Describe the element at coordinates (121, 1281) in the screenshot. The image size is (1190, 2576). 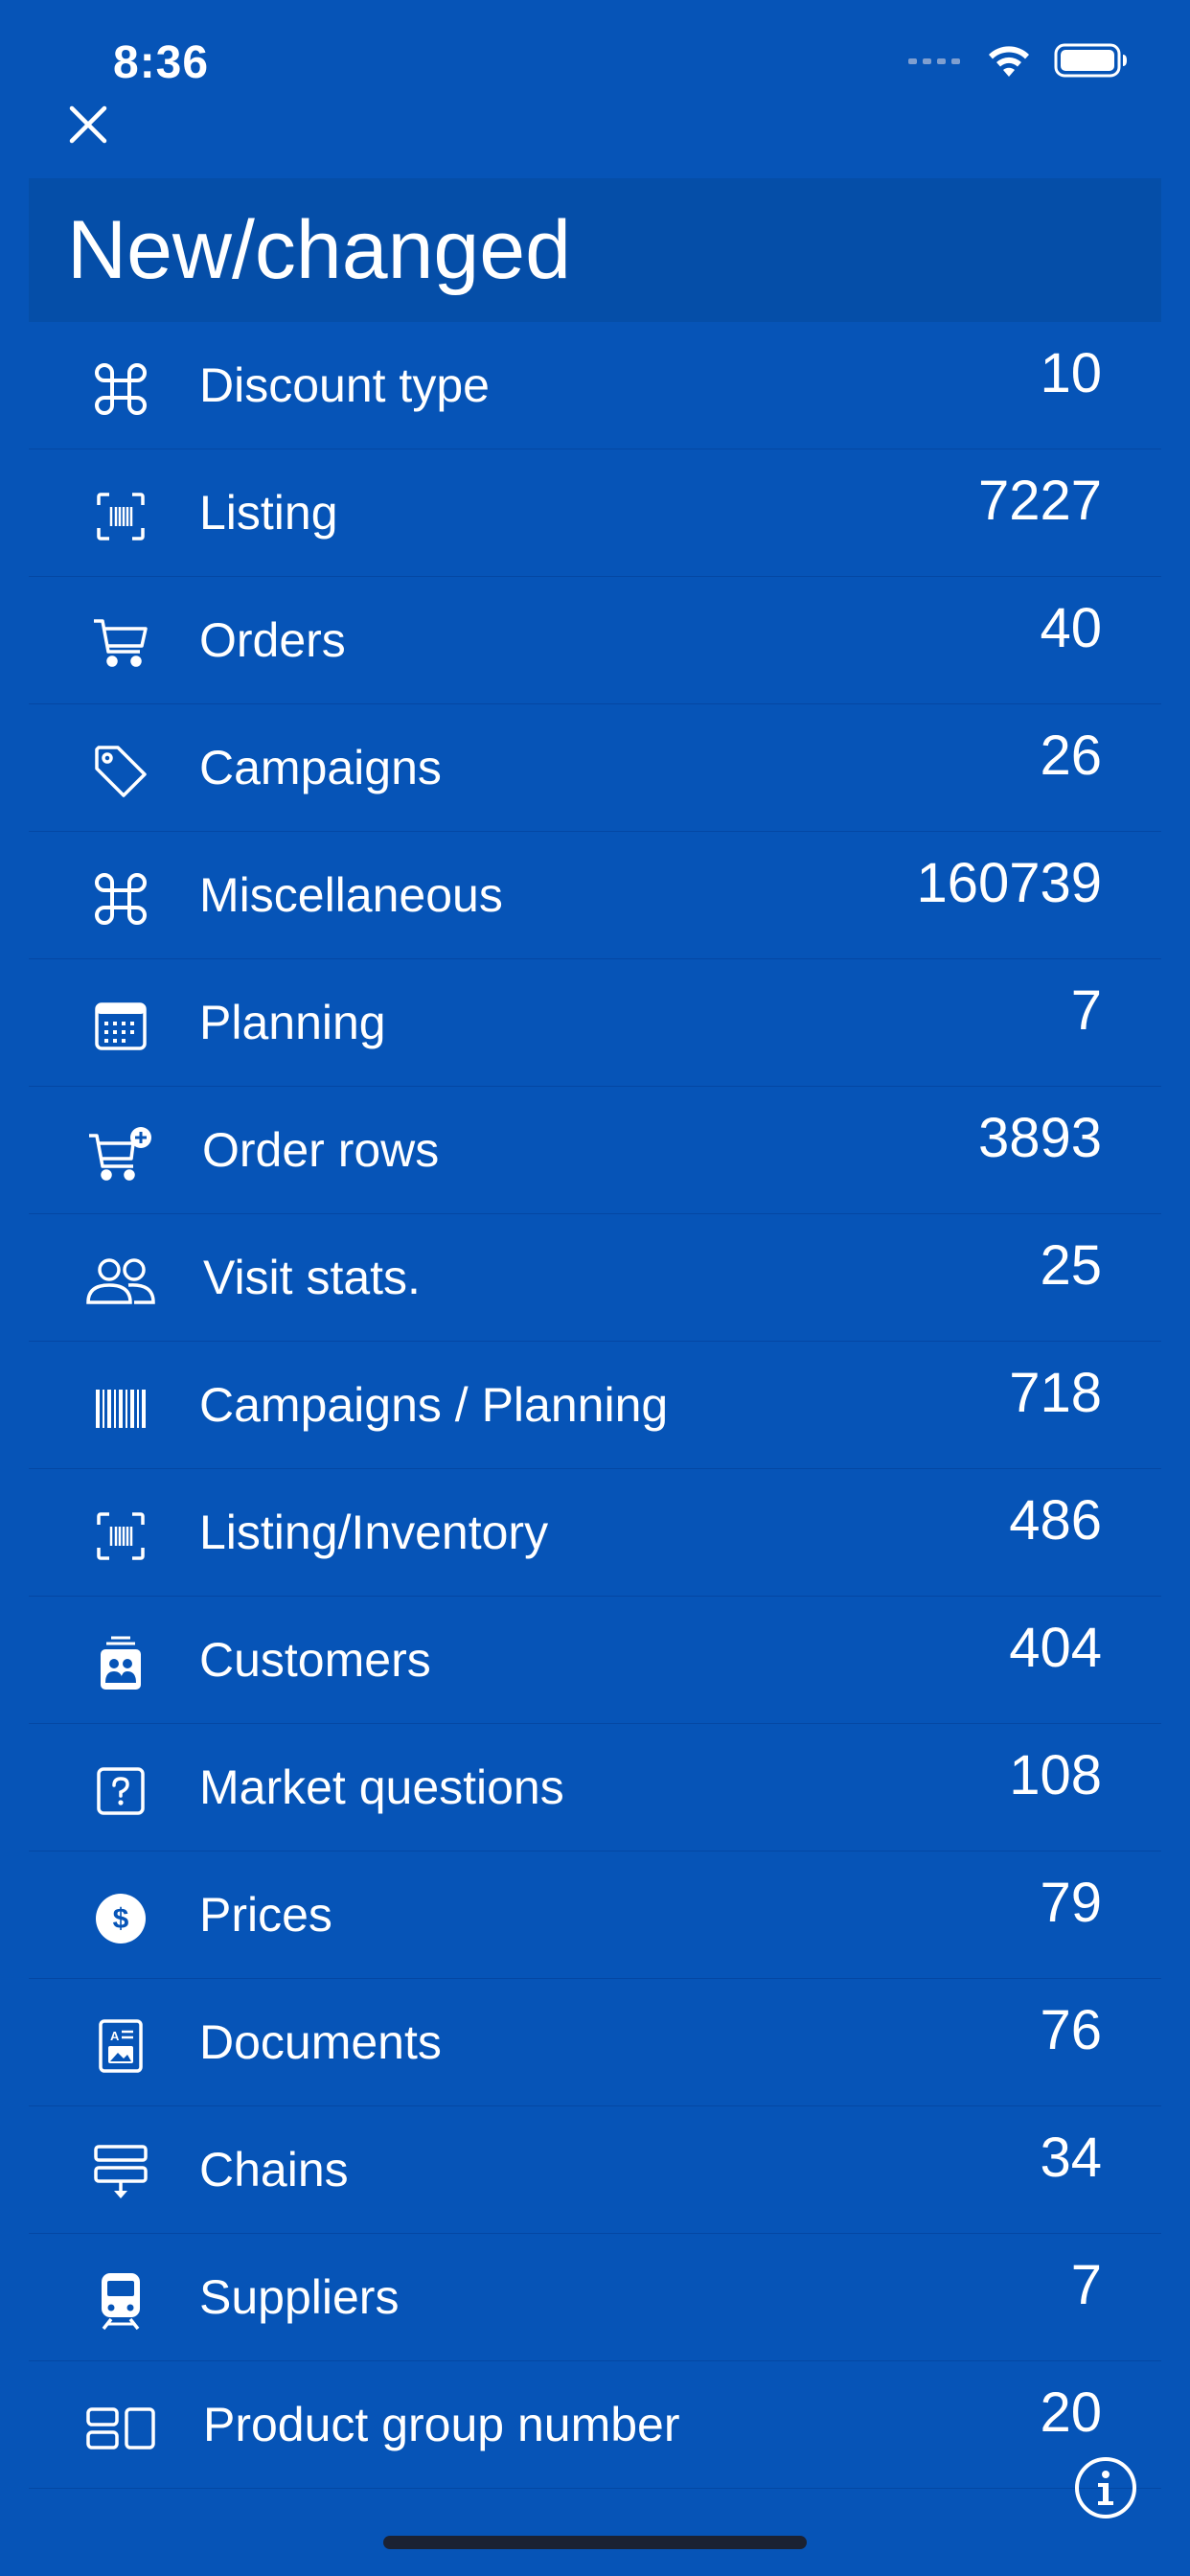
I see `people-icon` at that location.